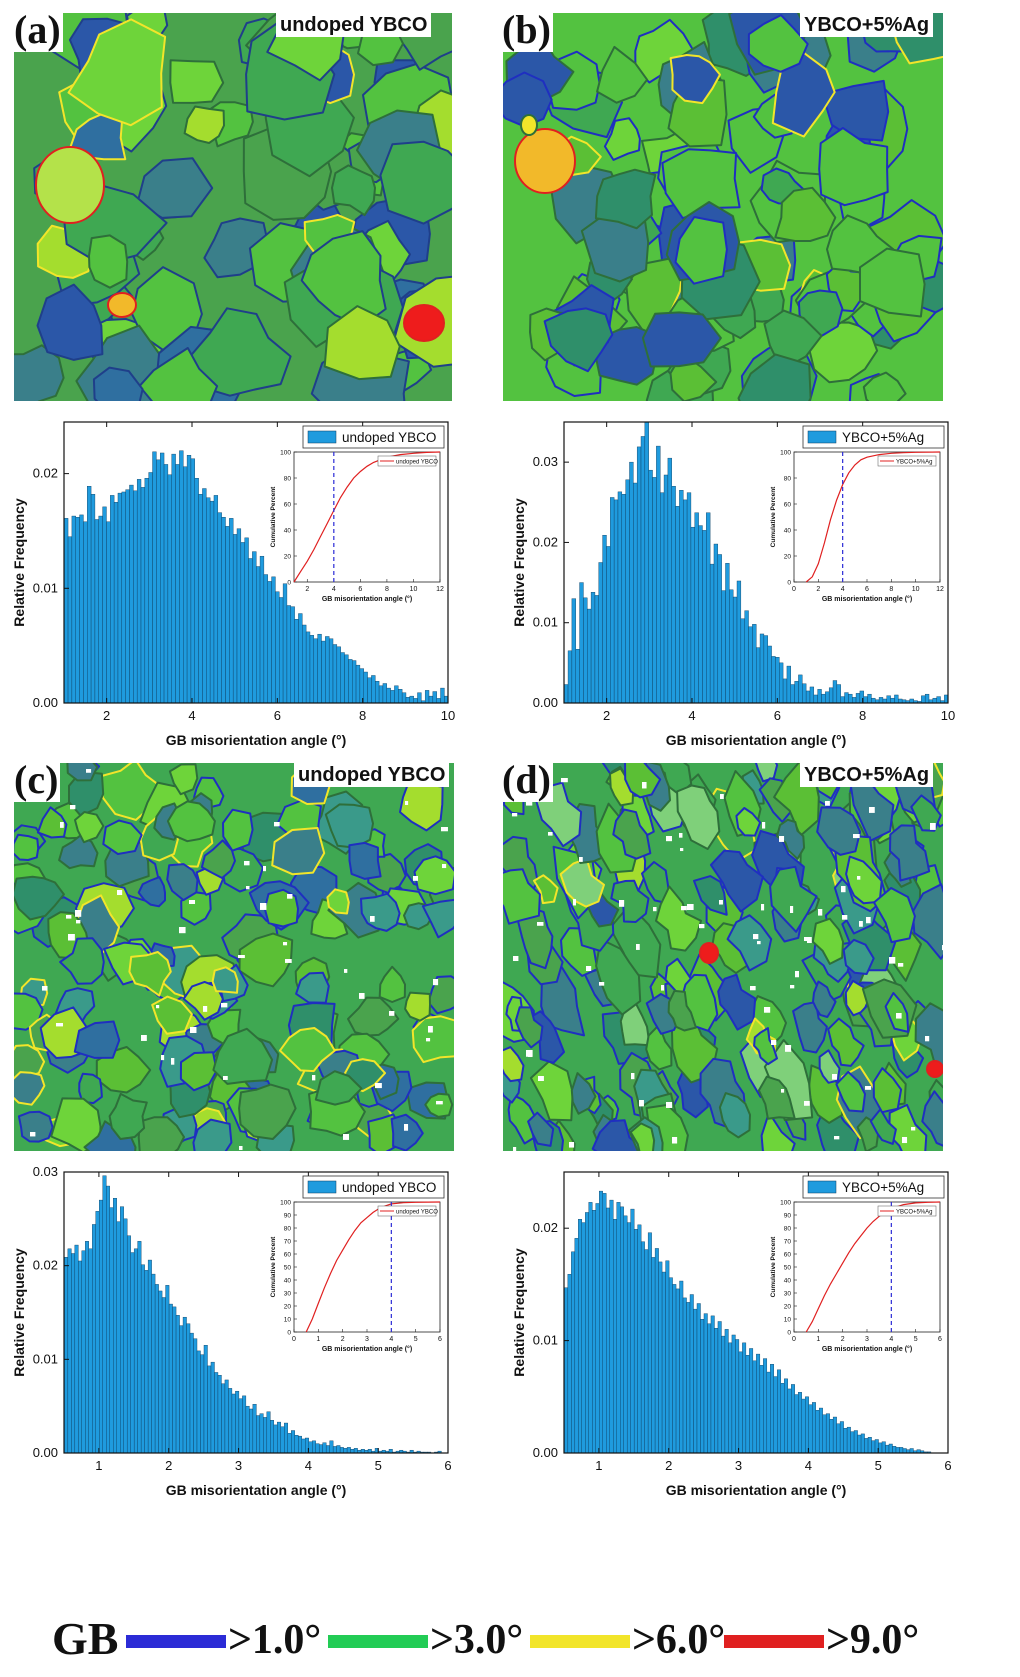  I want to click on y-tick-label: 0.02, so click(545, 1227).